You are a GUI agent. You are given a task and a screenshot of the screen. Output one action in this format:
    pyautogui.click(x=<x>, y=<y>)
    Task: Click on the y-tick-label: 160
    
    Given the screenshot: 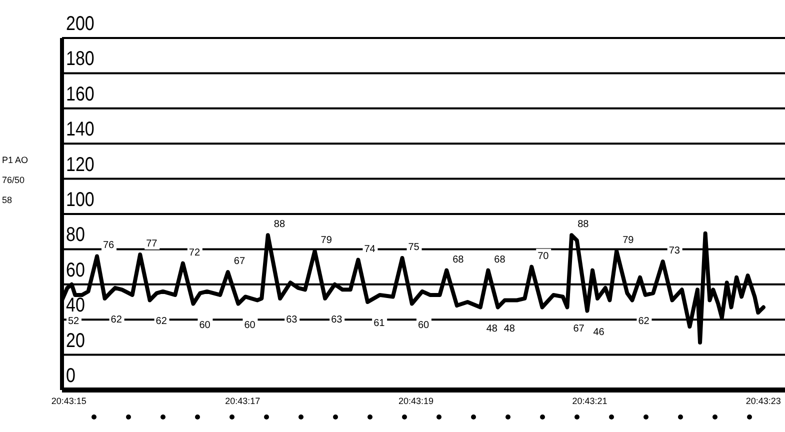 What is the action you would take?
    pyautogui.click(x=80, y=93)
    